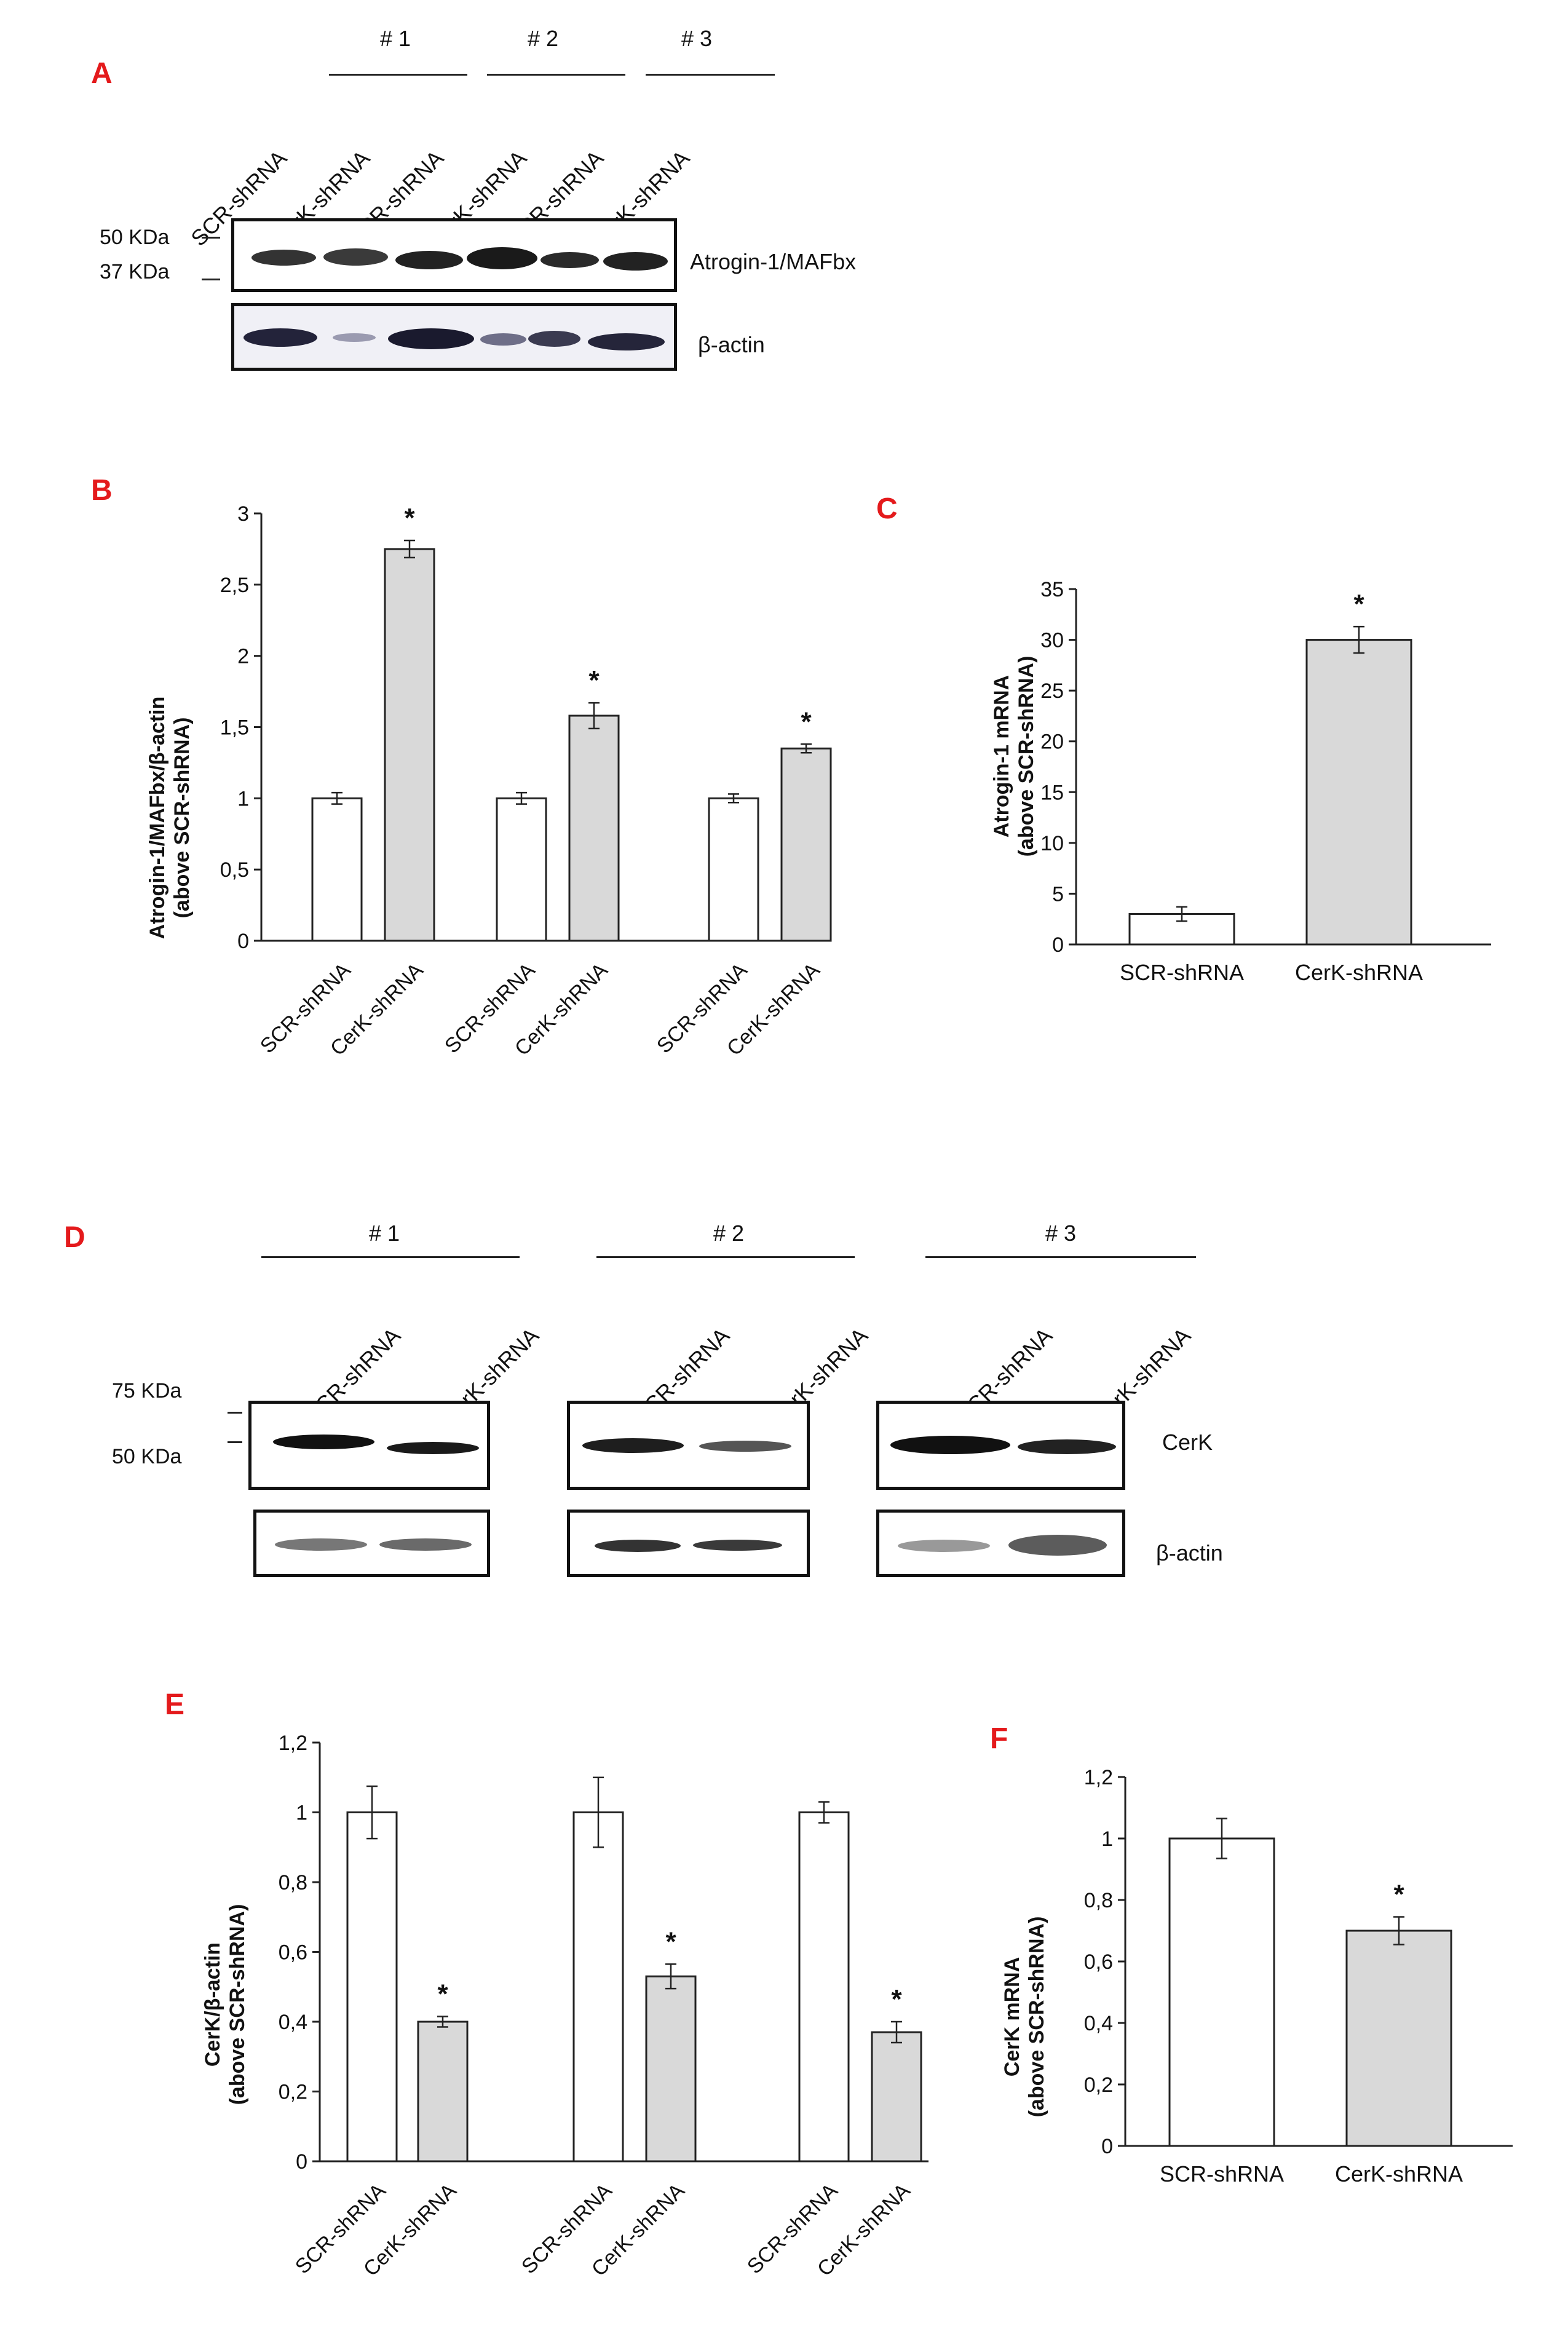  Describe the element at coordinates (102, 490) in the screenshot. I see `panel-label-b: B` at that location.